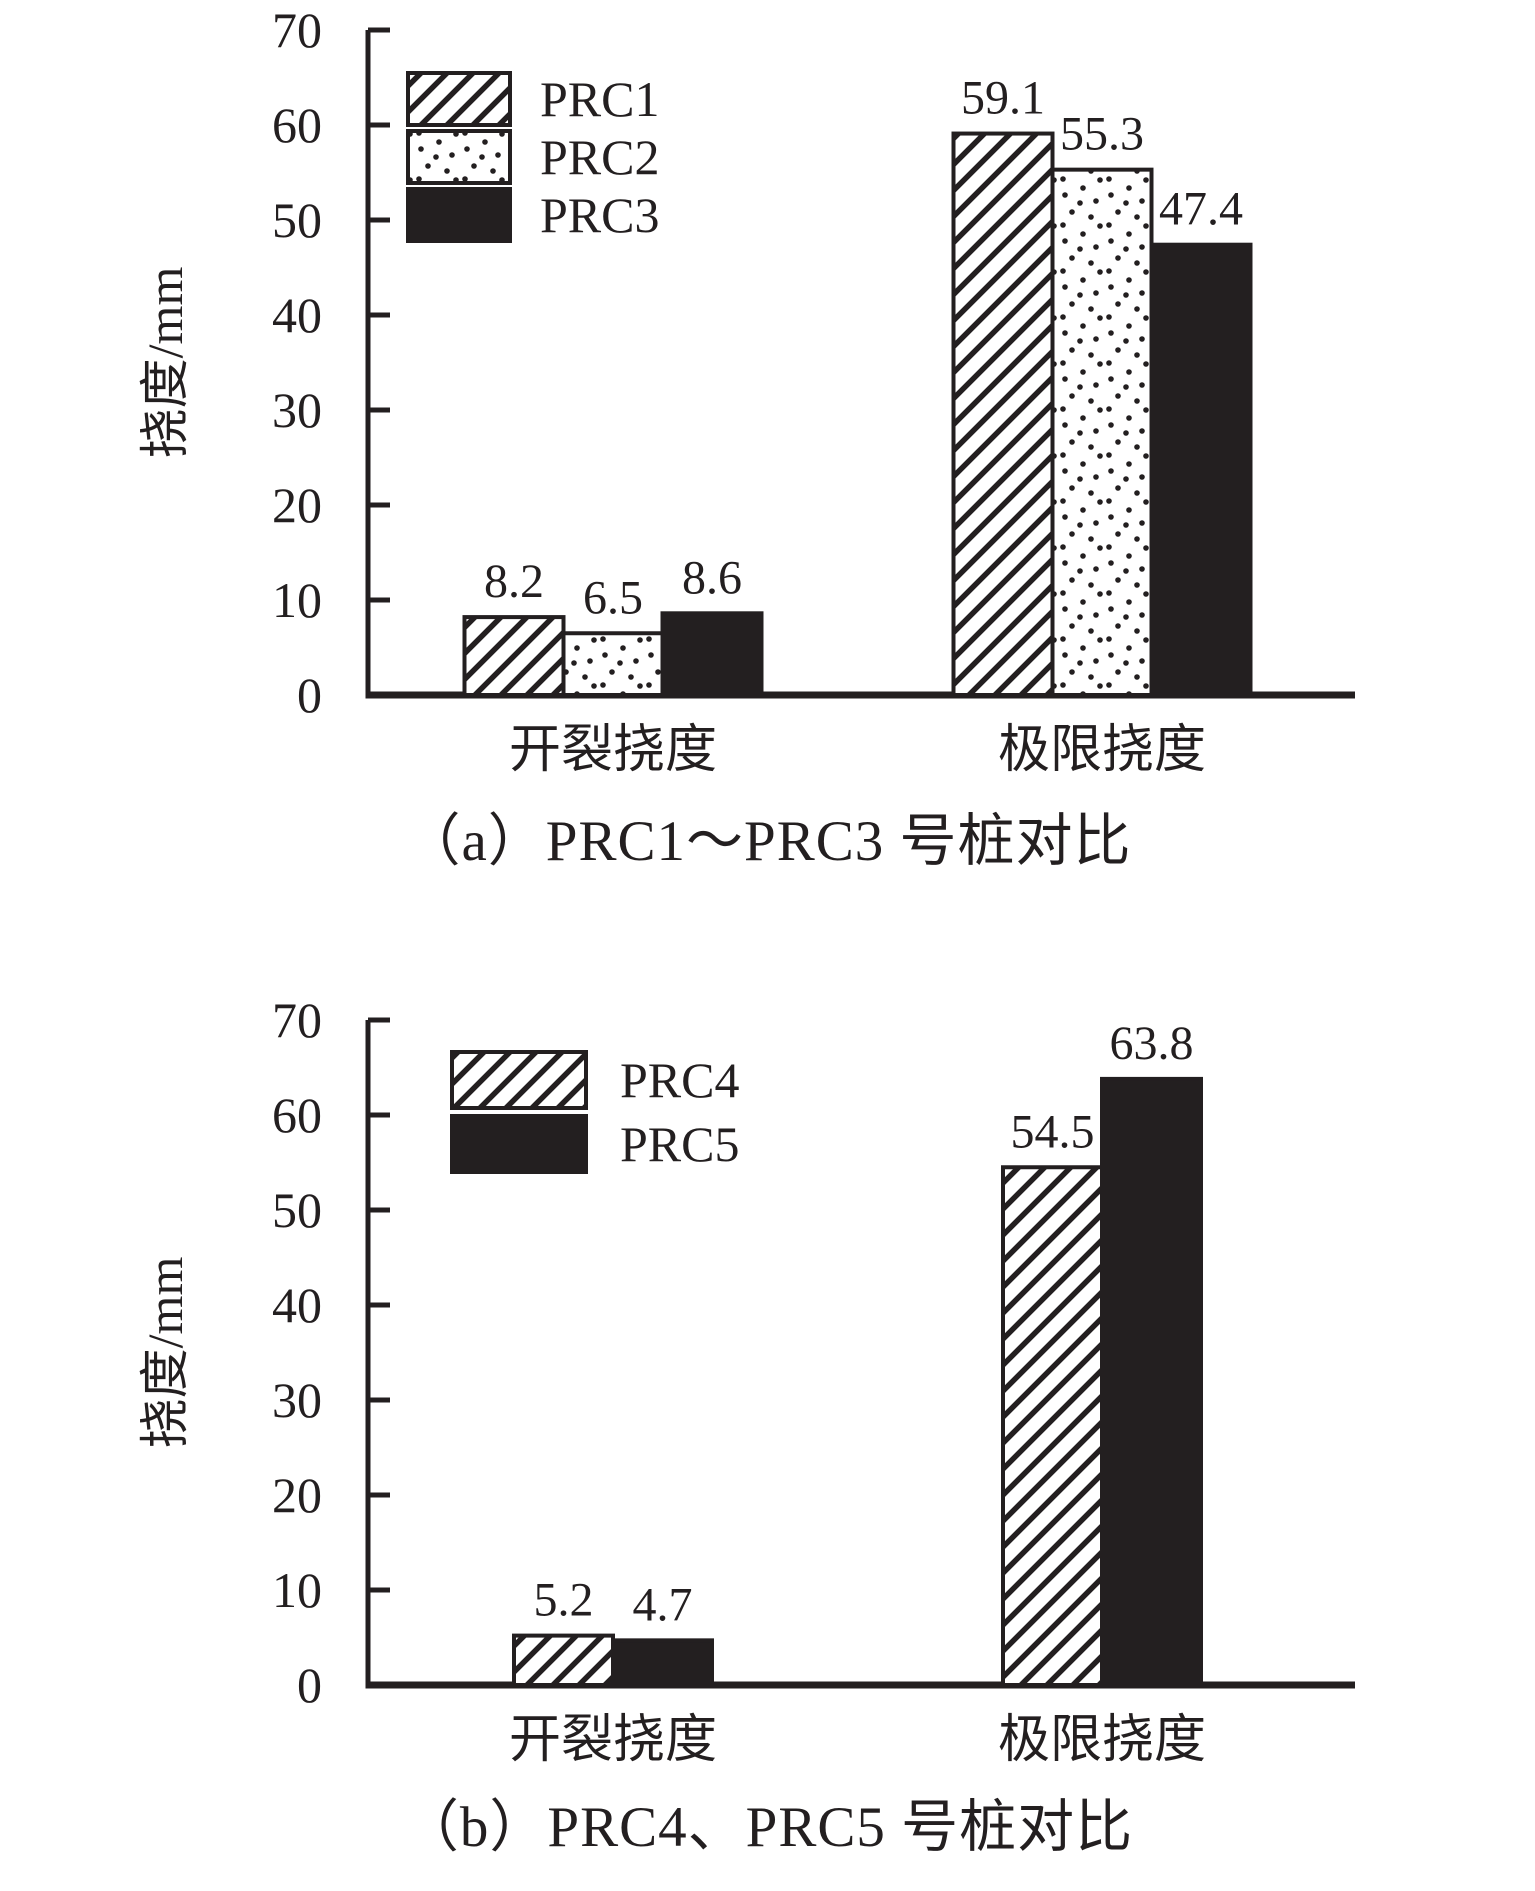  Describe the element at coordinates (613, 597) in the screenshot. I see `bar-value-label: 6.5` at that location.